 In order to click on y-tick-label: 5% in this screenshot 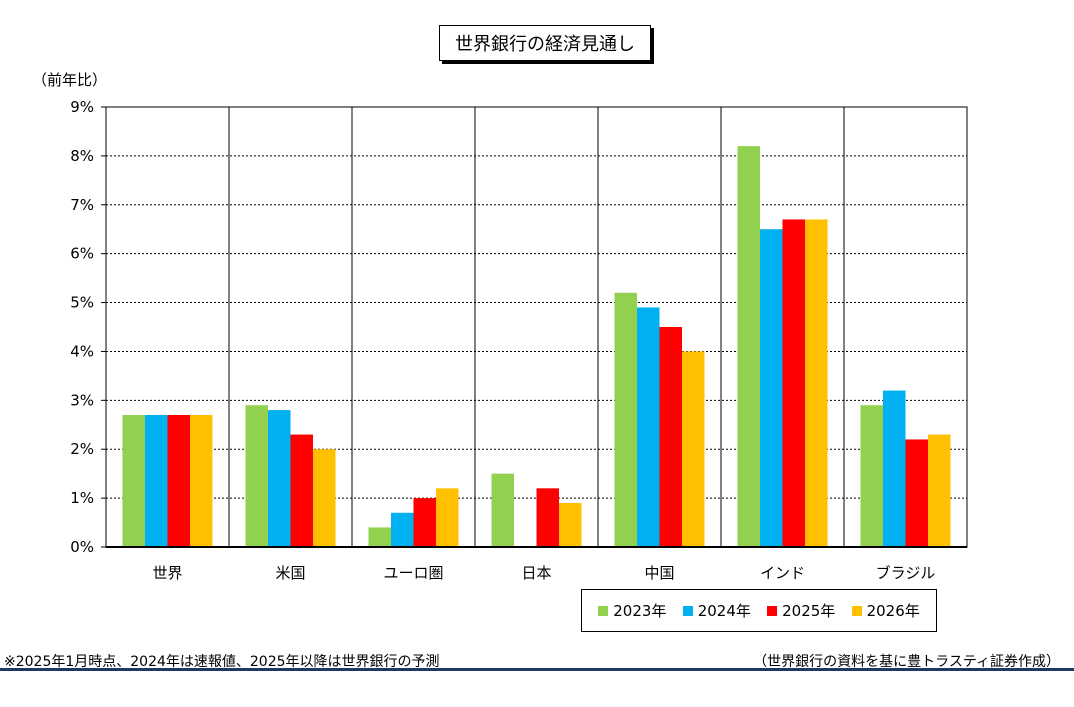, I will do `click(82, 303)`.